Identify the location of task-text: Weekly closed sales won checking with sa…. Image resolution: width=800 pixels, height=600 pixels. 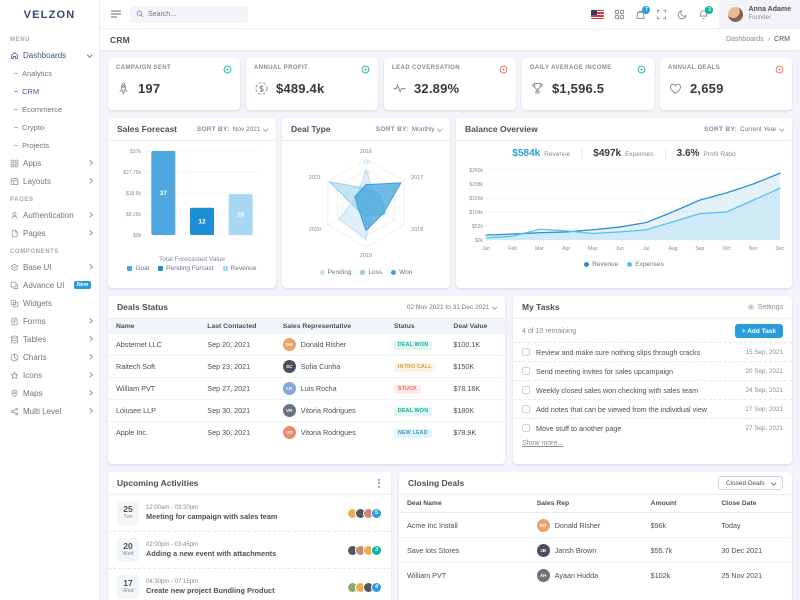
(617, 390).